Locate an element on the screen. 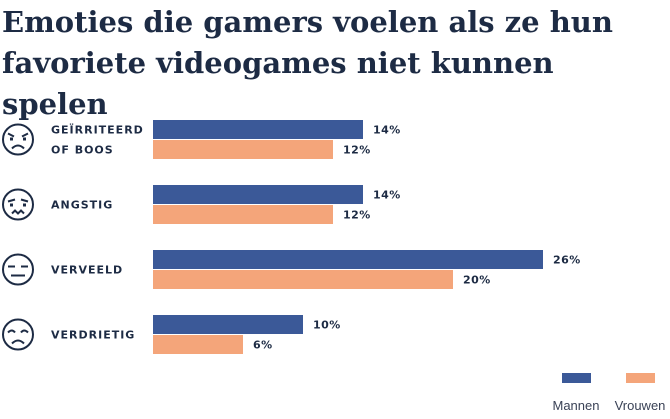 The height and width of the screenshot is (419, 670). category-label: OF BOOS is located at coordinates (82, 150).